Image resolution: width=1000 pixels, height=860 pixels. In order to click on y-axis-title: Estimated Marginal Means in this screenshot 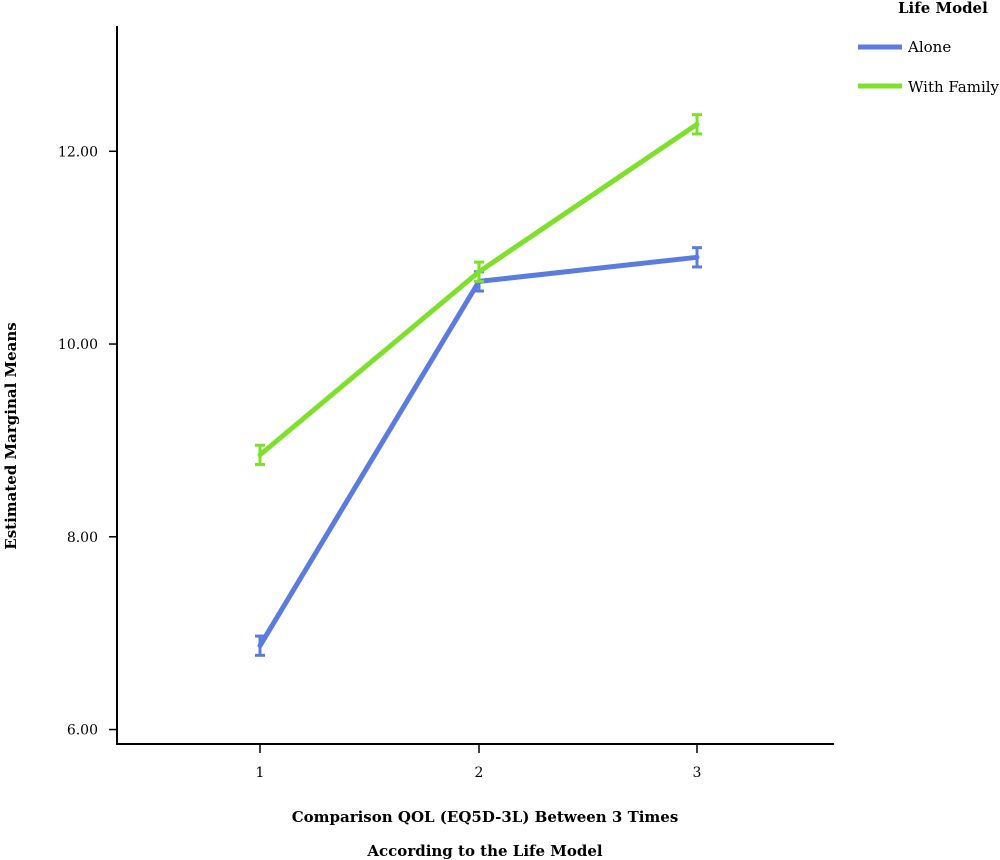, I will do `click(11, 435)`.